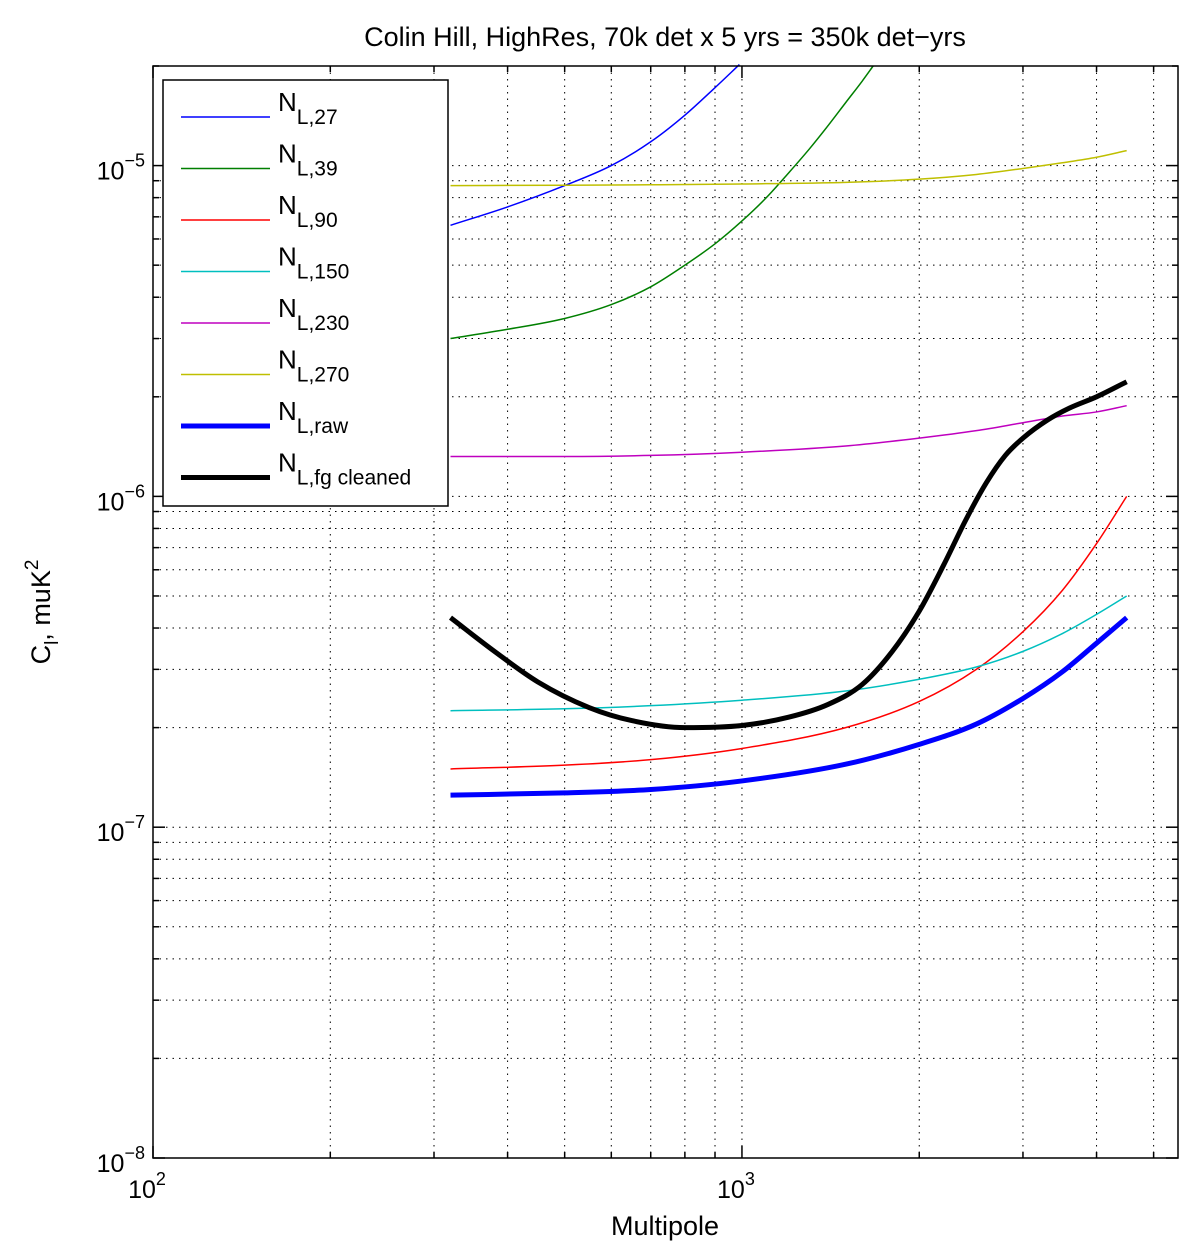  I want to click on legend-label-1: NL,27, so click(308, 108).